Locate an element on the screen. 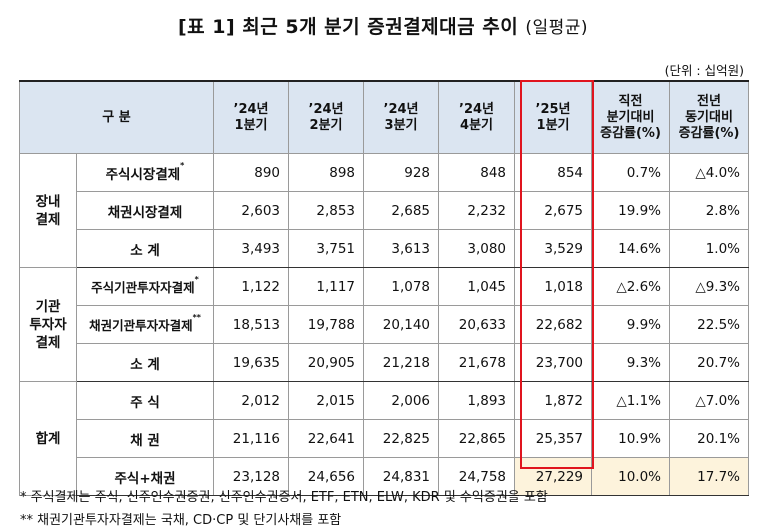  cell: 22,825 is located at coordinates (401, 438).